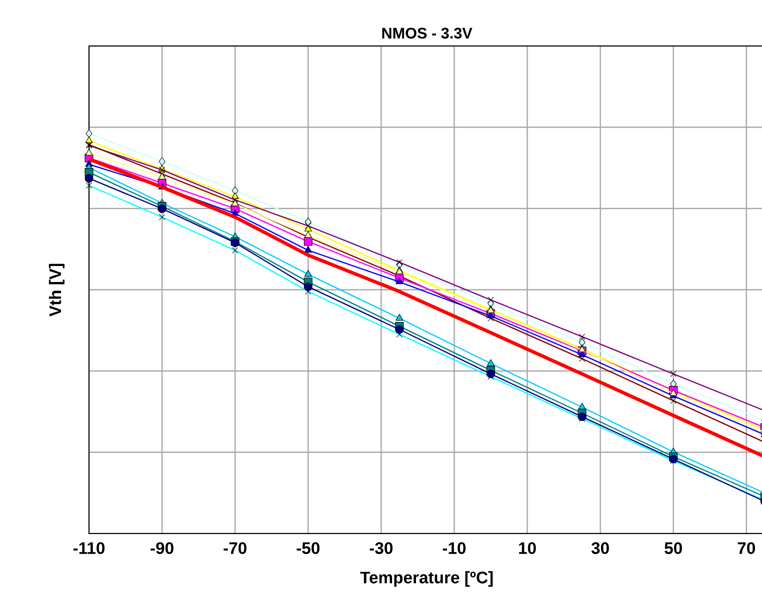  What do you see at coordinates (600, 548) in the screenshot?
I see `x-tick-label: 30` at bounding box center [600, 548].